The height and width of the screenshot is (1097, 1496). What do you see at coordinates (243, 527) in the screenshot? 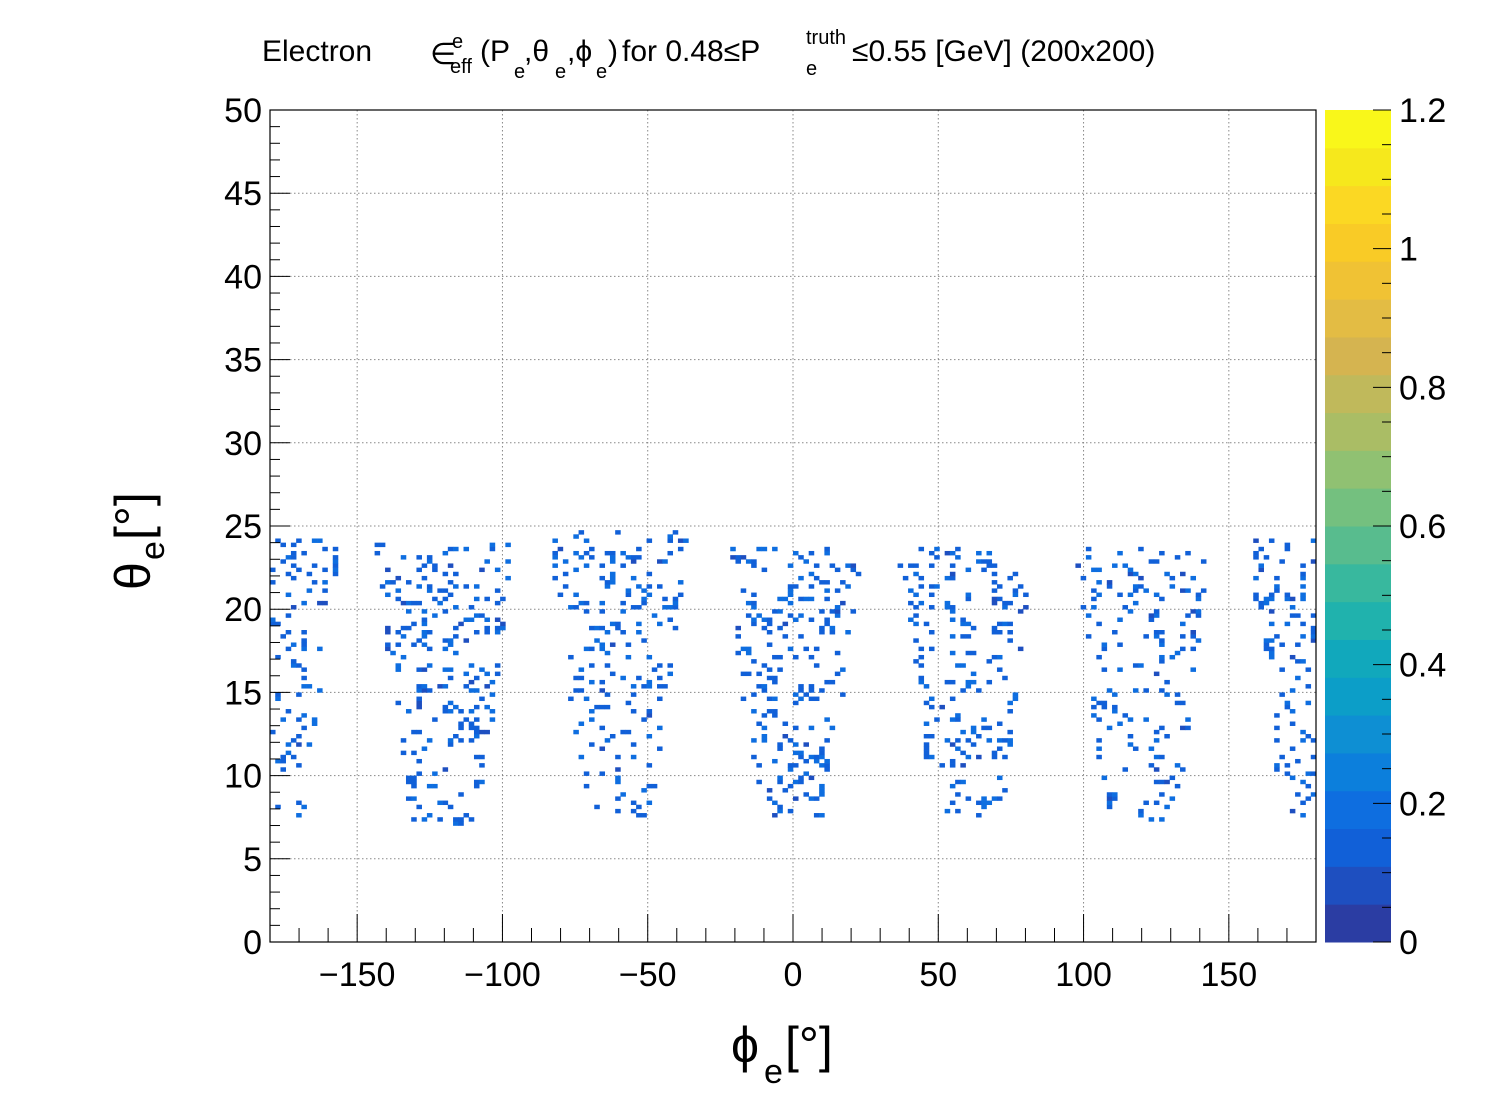
I see `y-tick-label: 25` at bounding box center [243, 527].